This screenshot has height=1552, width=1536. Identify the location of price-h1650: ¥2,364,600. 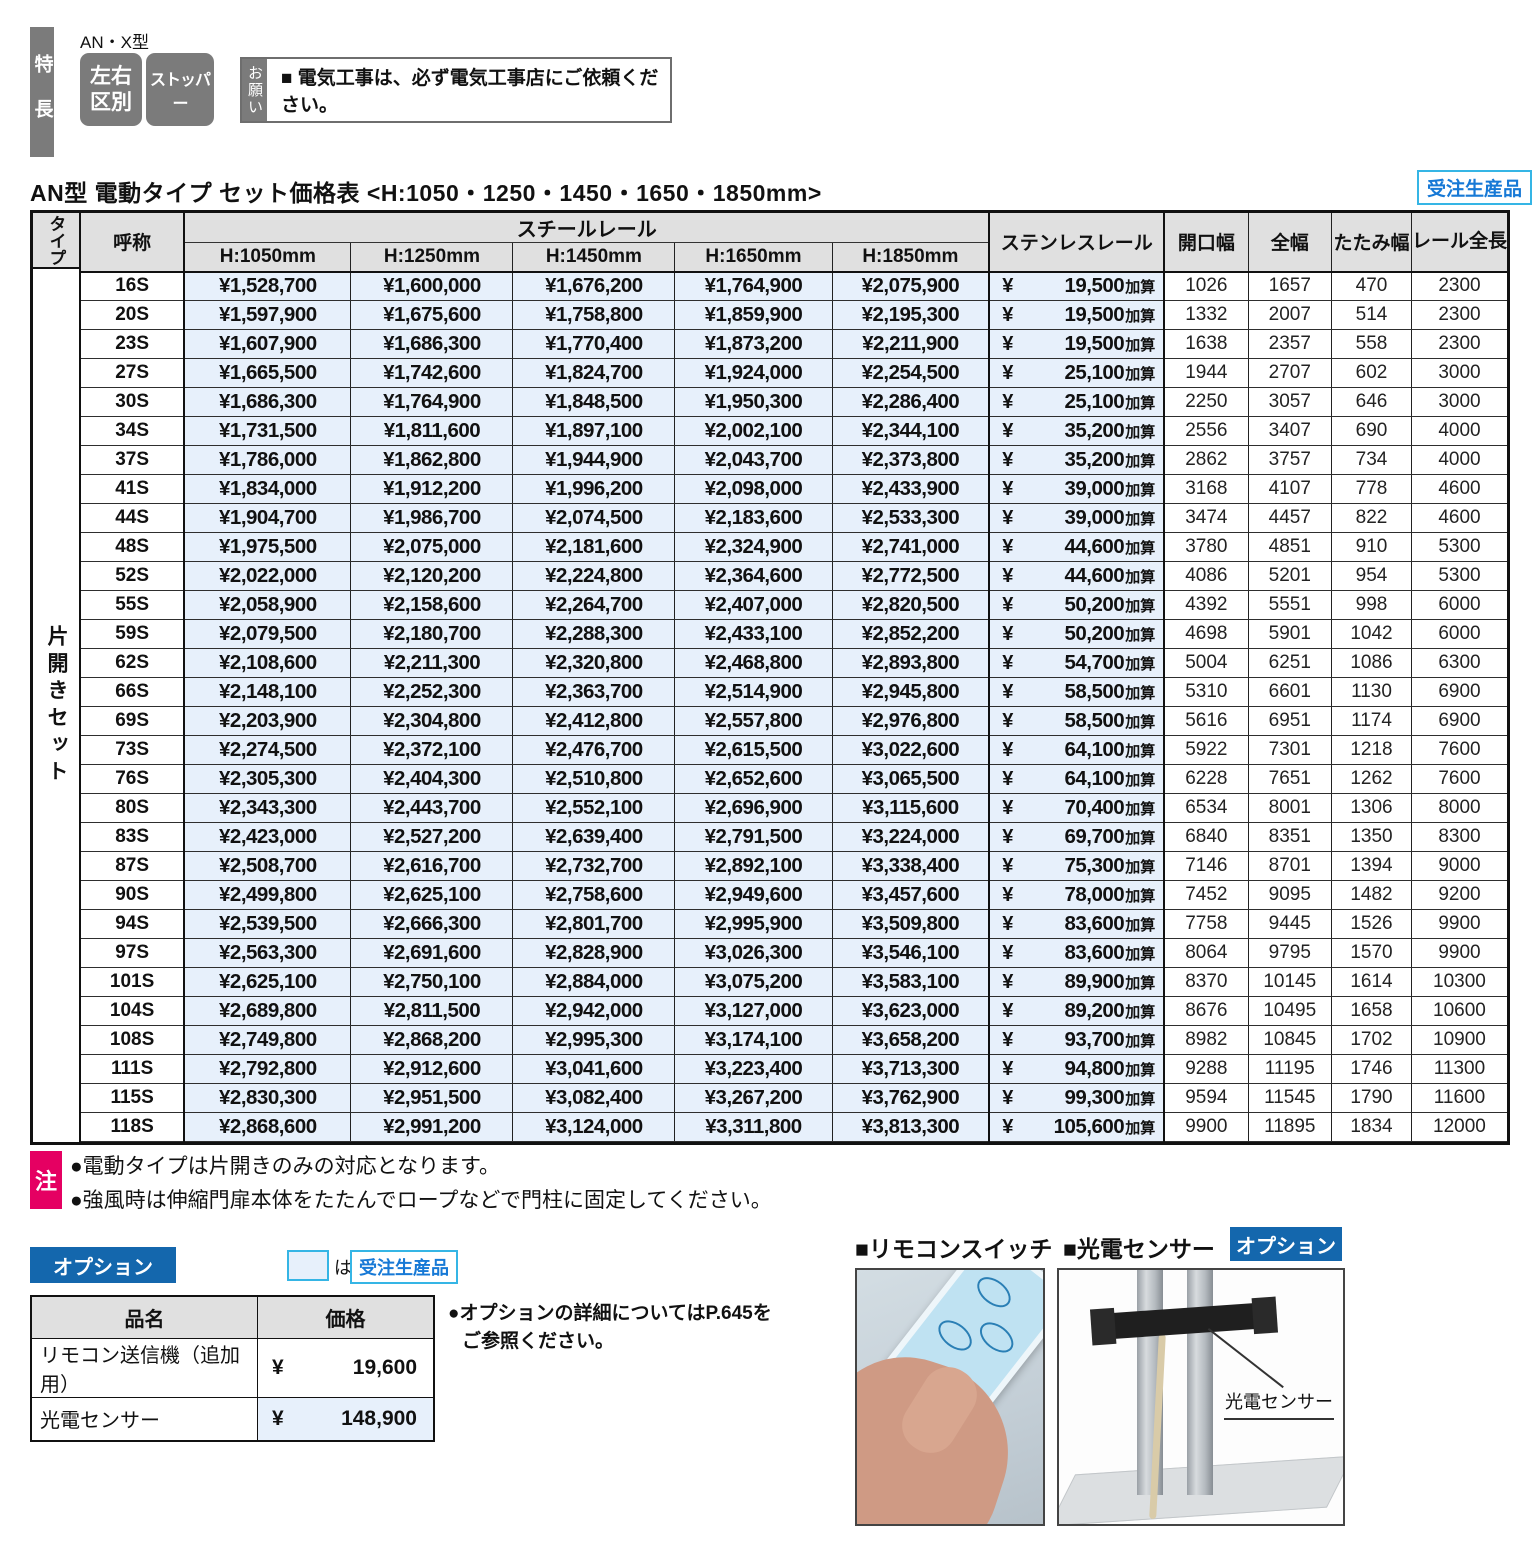
(753, 576).